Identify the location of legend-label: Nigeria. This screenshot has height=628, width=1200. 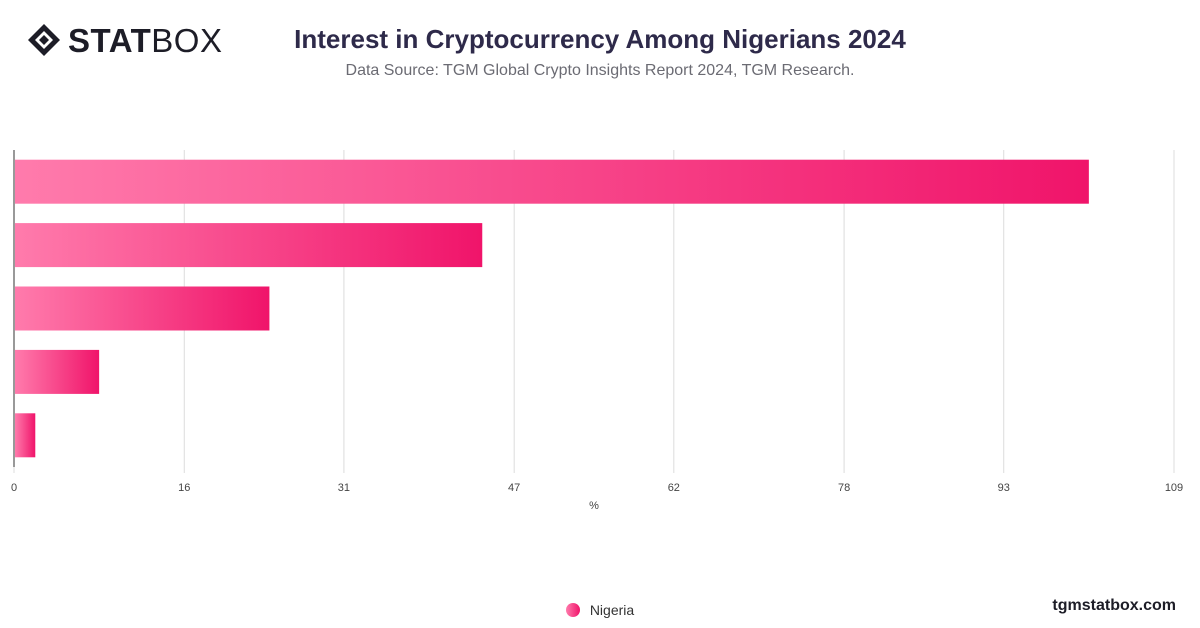
(612, 610).